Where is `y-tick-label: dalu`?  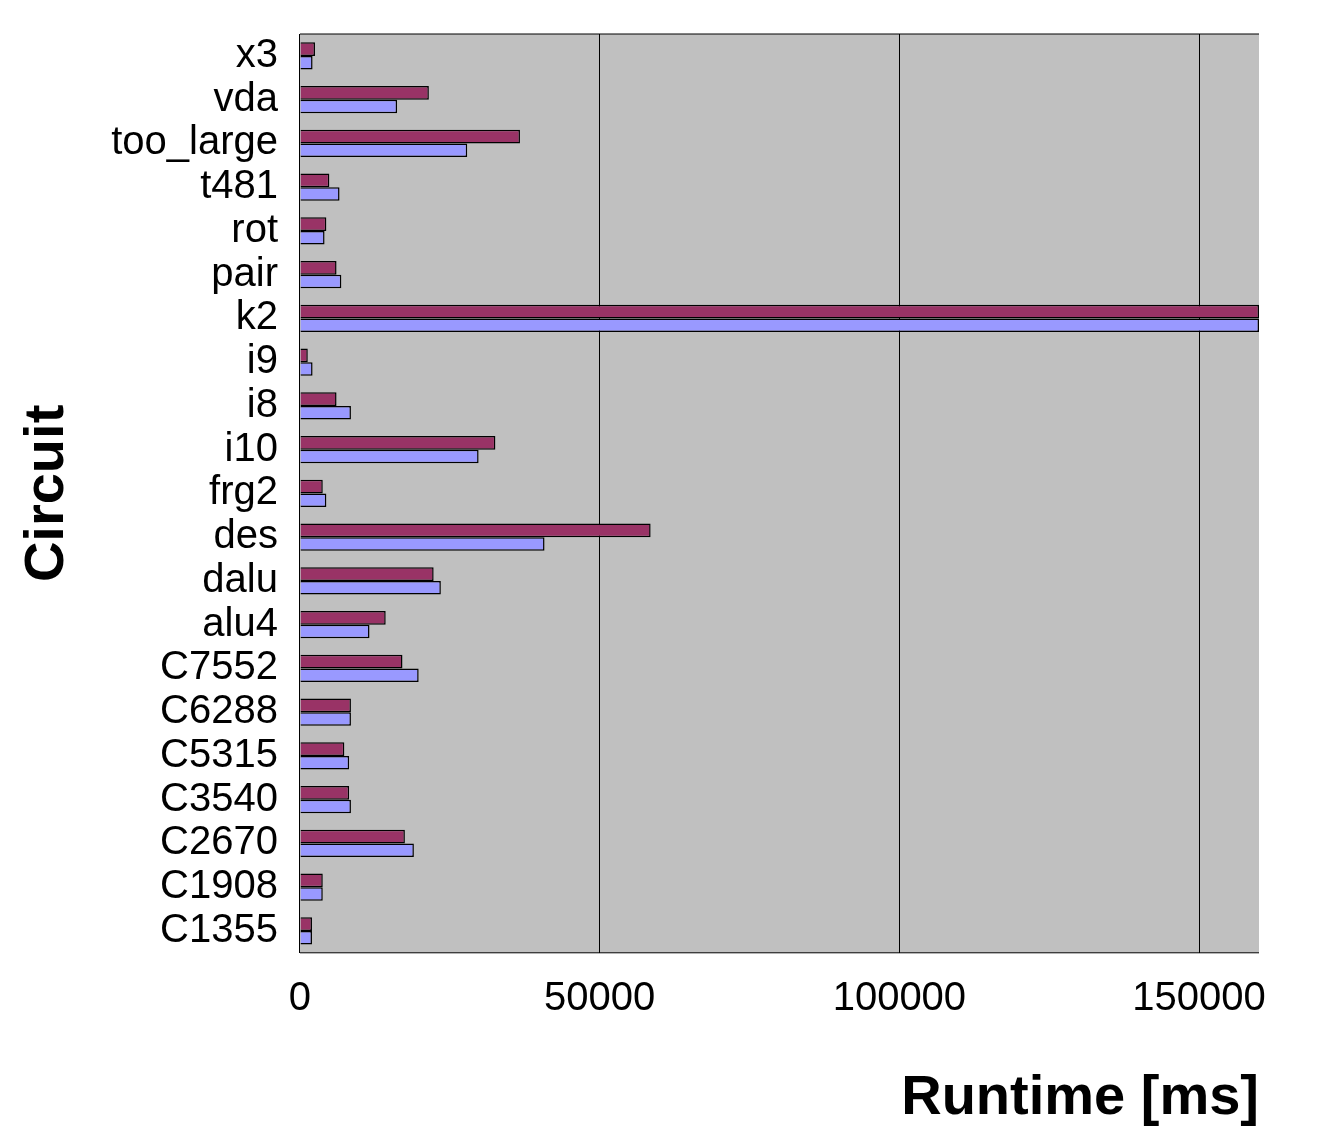
y-tick-label: dalu is located at coordinates (240, 577).